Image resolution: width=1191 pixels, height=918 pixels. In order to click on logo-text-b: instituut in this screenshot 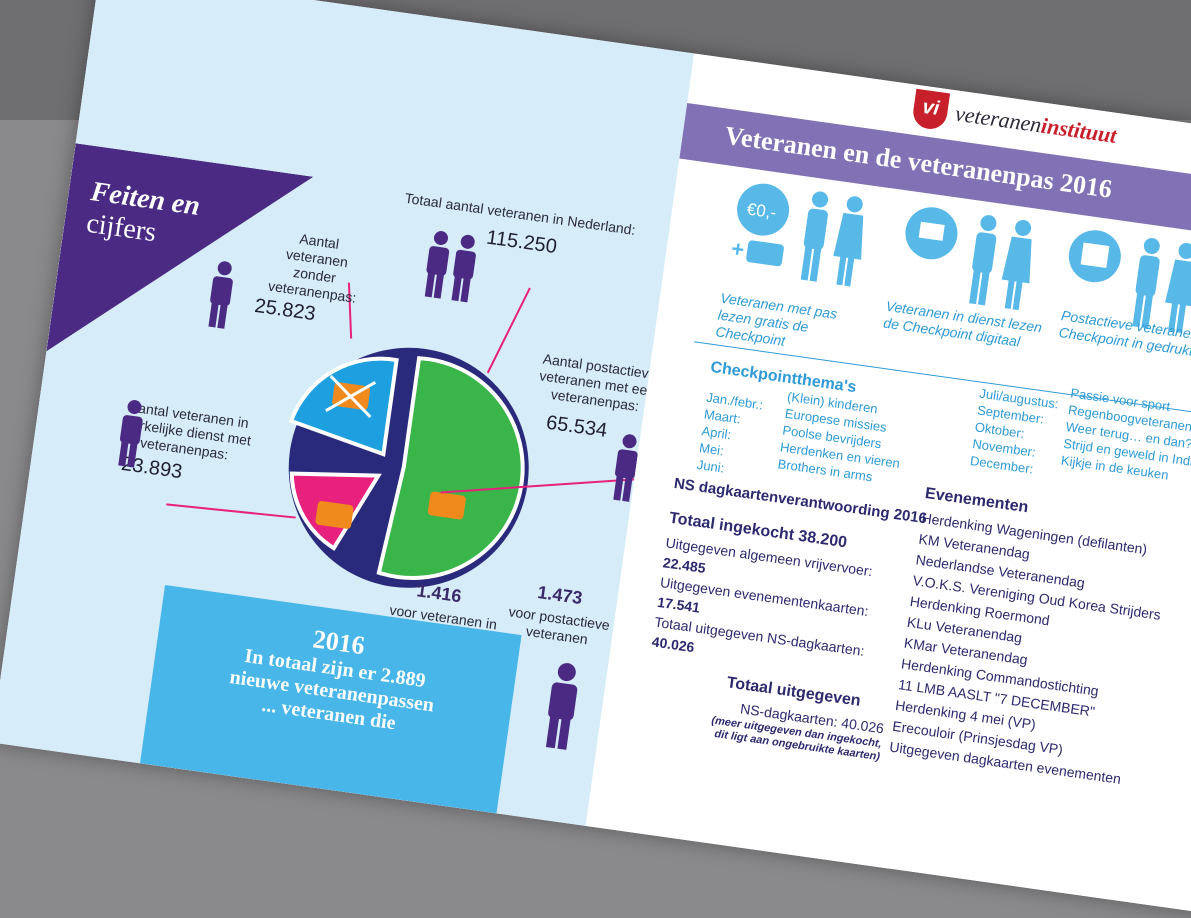, I will do `click(1079, 130)`.